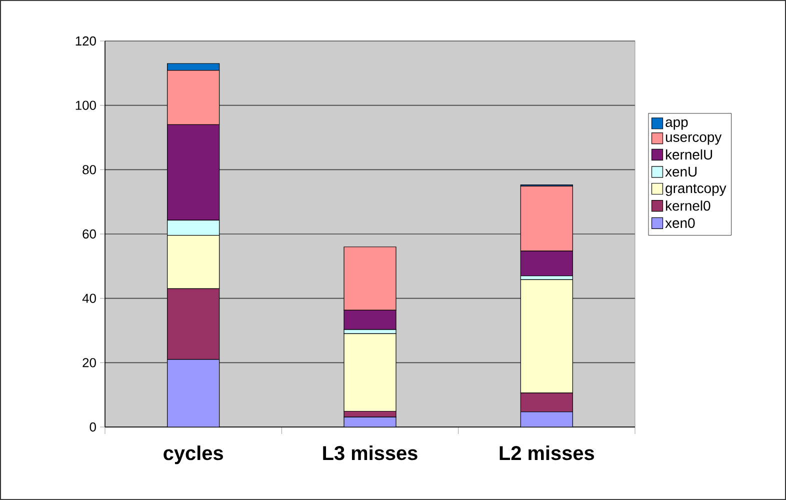 This screenshot has height=500, width=786. I want to click on legend-label: xen0, so click(680, 223).